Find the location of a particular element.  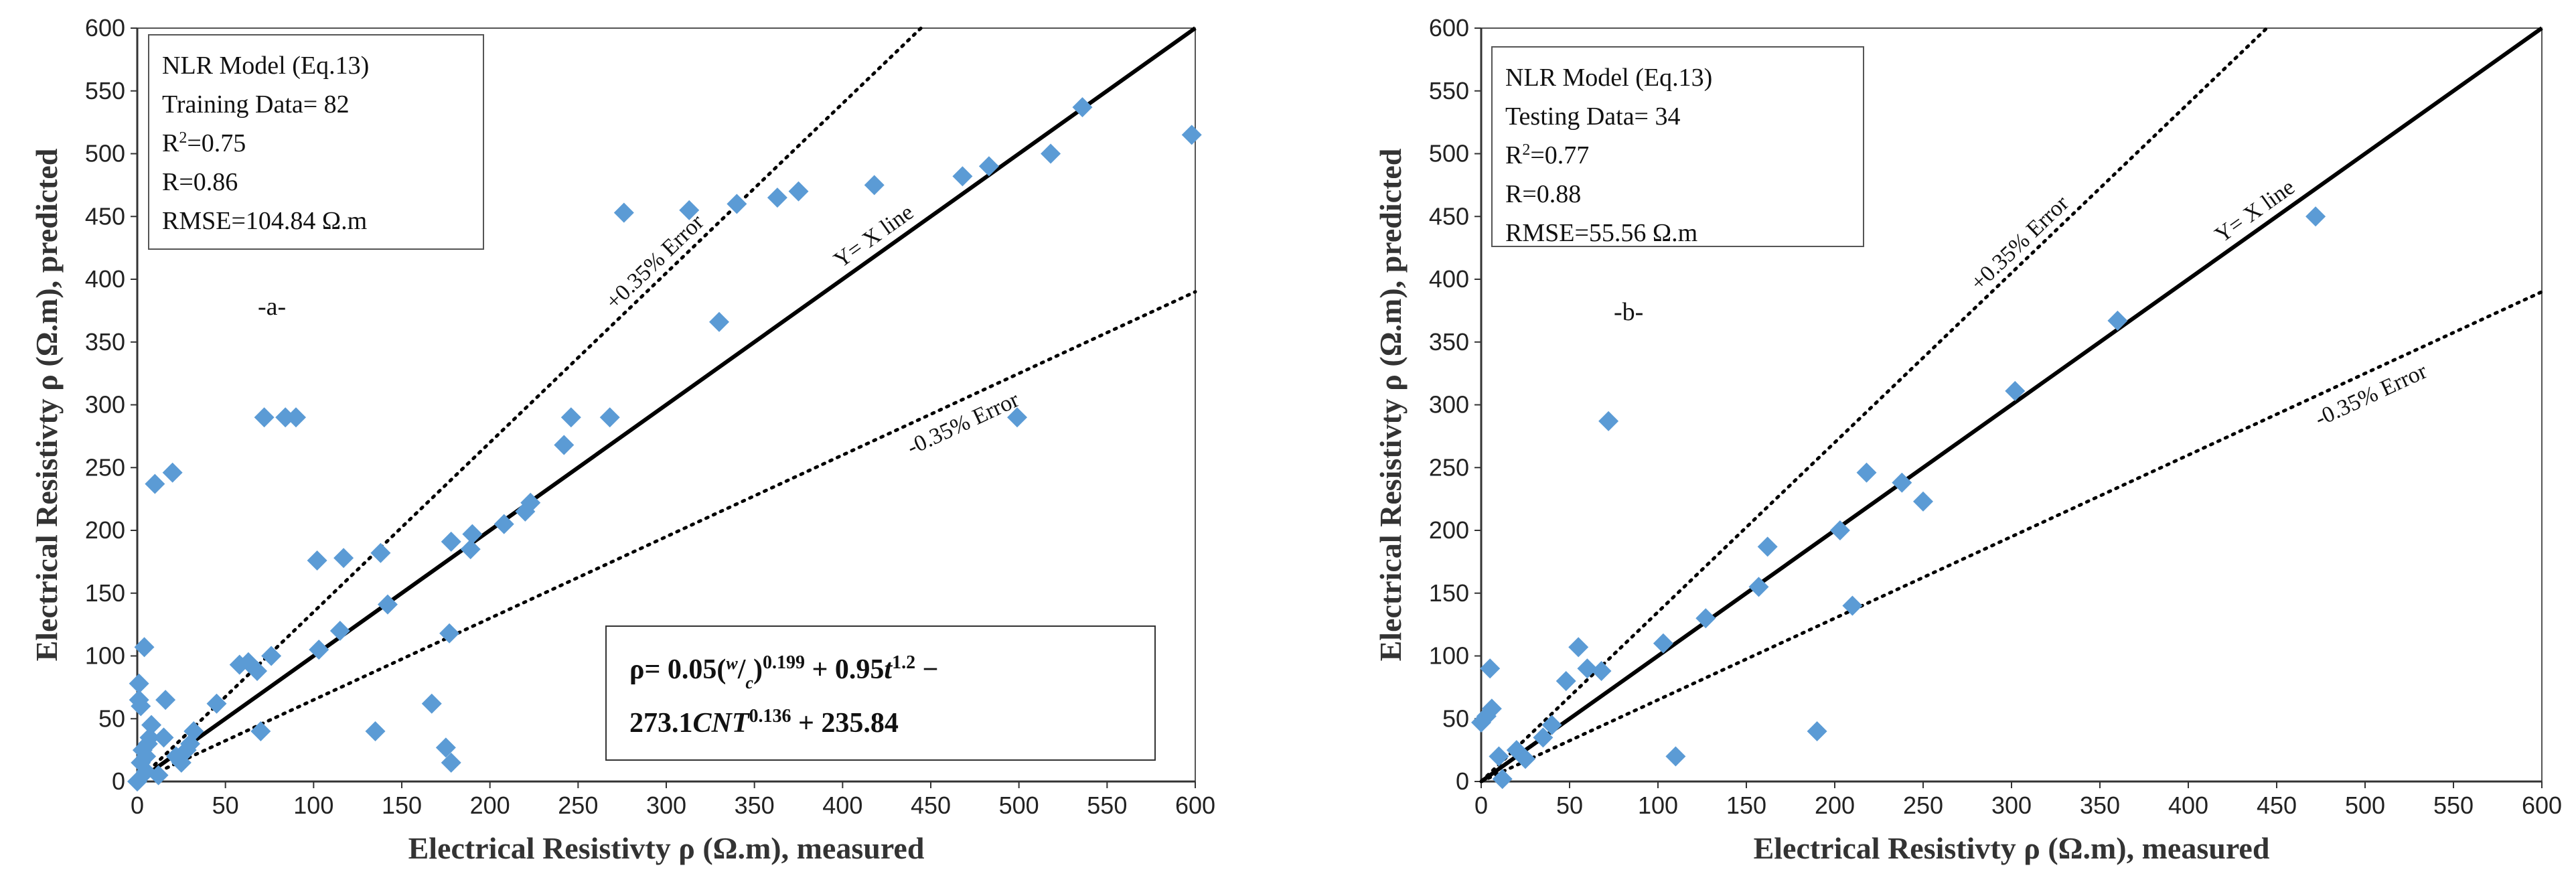

stats-line: Training Data= 82 is located at coordinates (256, 104).